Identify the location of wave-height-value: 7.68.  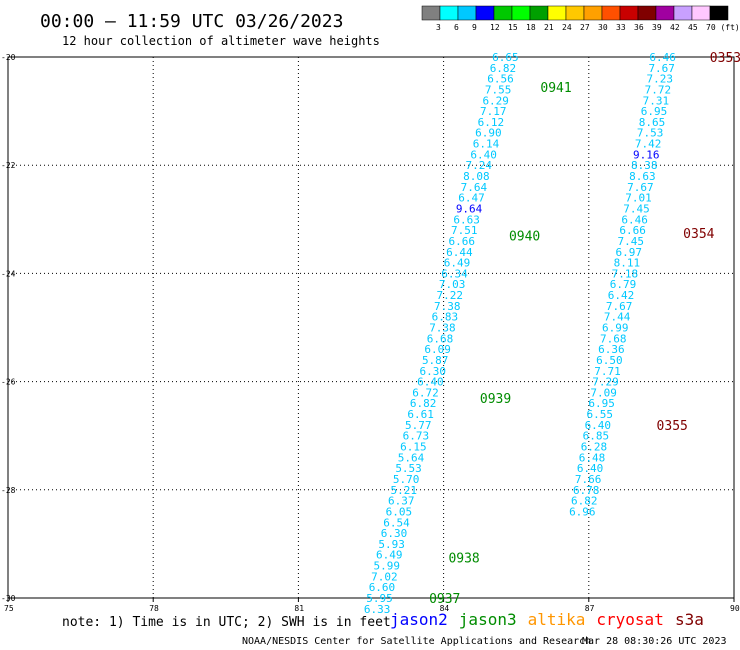
(613, 338).